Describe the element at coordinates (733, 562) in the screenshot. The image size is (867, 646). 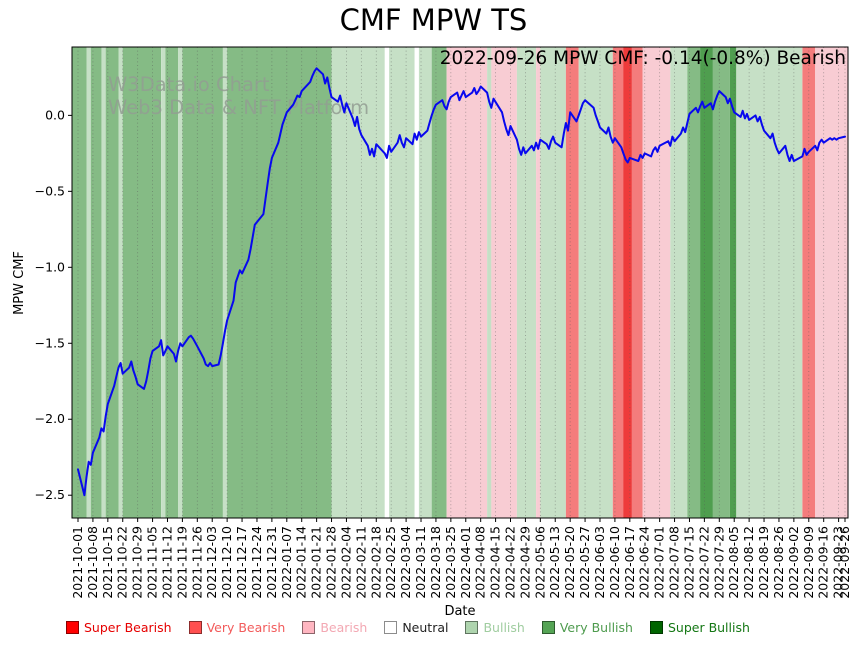
I see `x-tick-label: 2022-08-05` at that location.